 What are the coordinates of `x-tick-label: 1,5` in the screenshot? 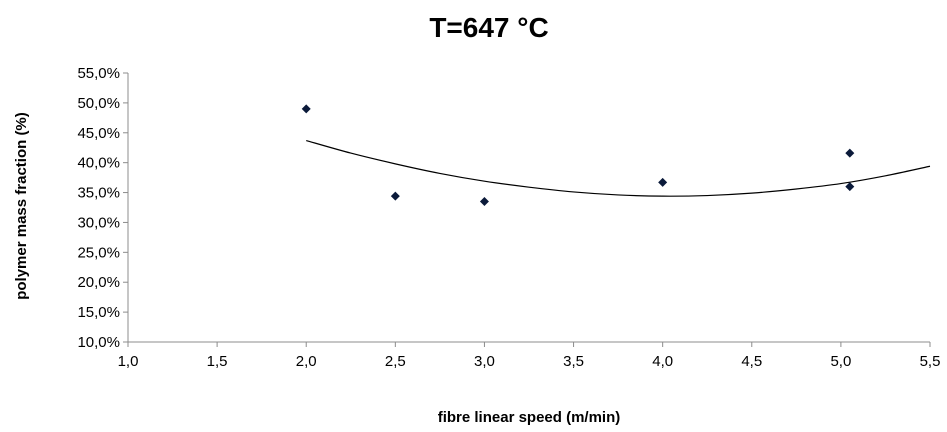 It's located at (217, 361).